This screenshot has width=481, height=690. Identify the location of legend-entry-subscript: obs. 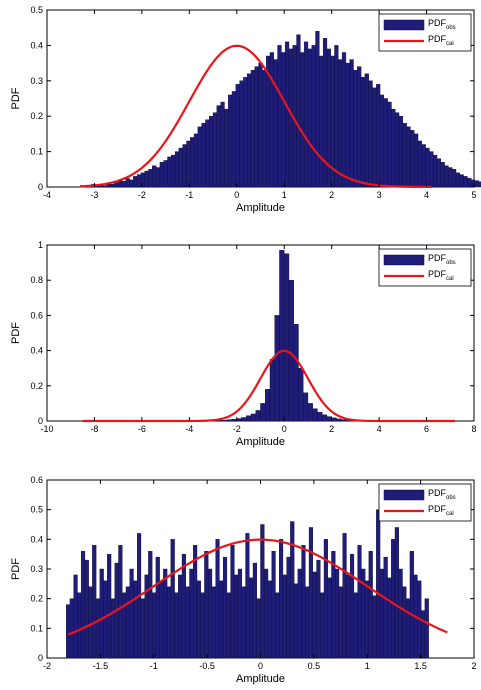
(451, 263).